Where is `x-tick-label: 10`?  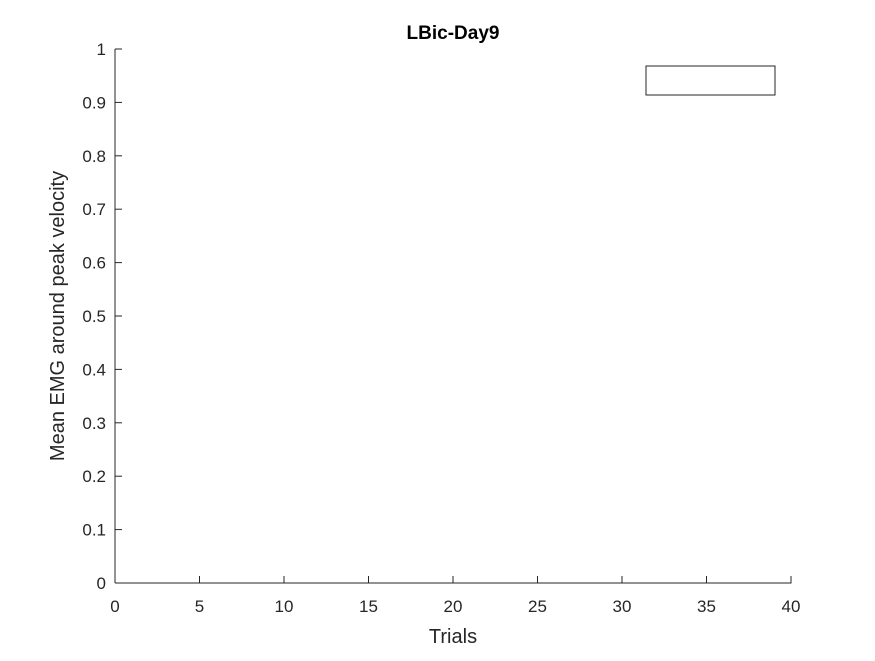
x-tick-label: 10 is located at coordinates (284, 606).